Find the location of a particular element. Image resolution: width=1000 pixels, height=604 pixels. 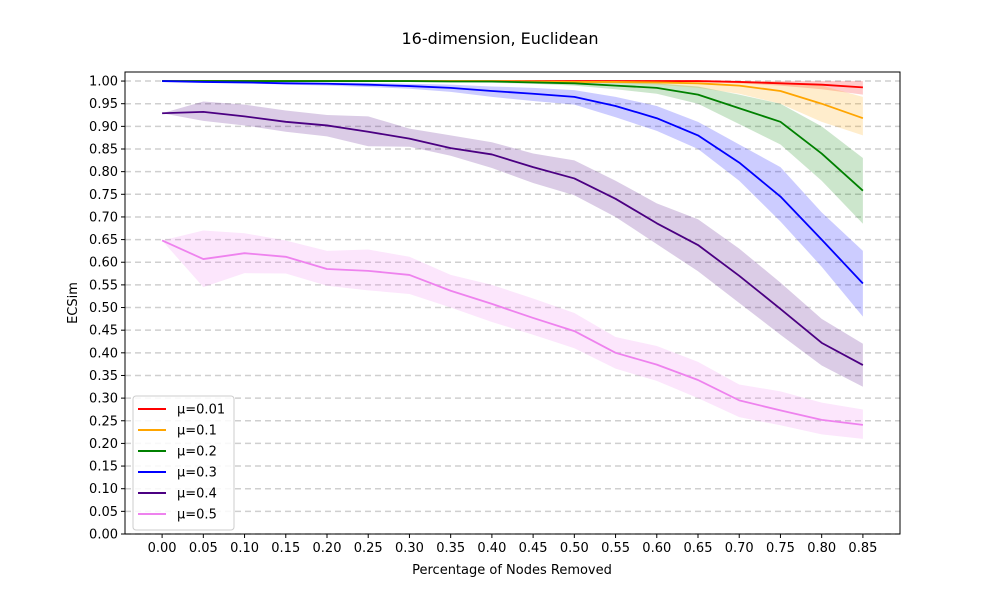

y-tick-label: 0.25 is located at coordinates (103, 421).